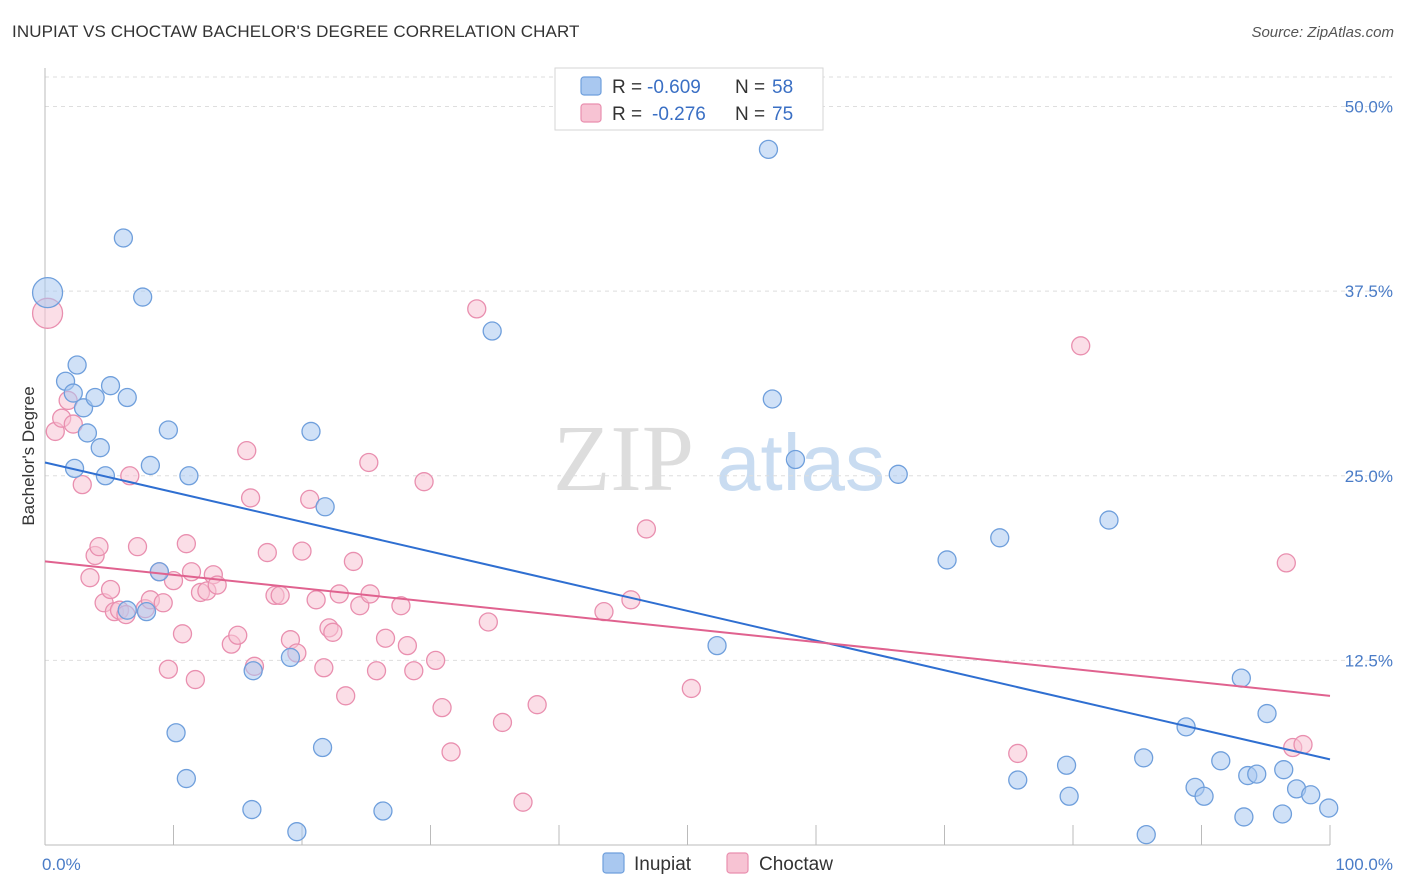  I want to click on y-tick-label-0: 12.5%, so click(1369, 660).